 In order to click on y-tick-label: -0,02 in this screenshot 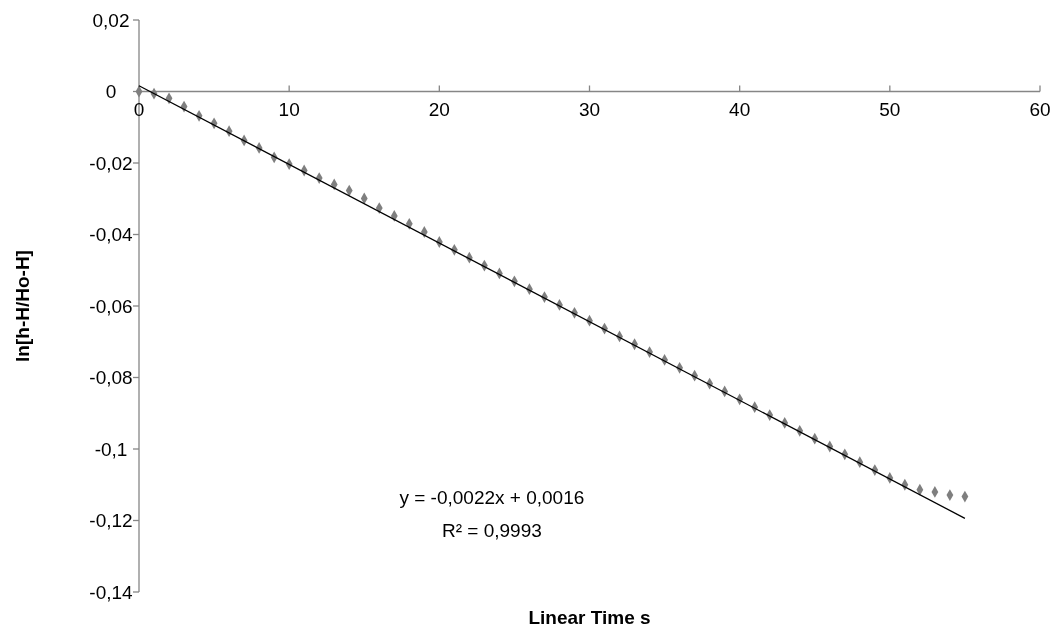, I will do `click(111, 163)`.